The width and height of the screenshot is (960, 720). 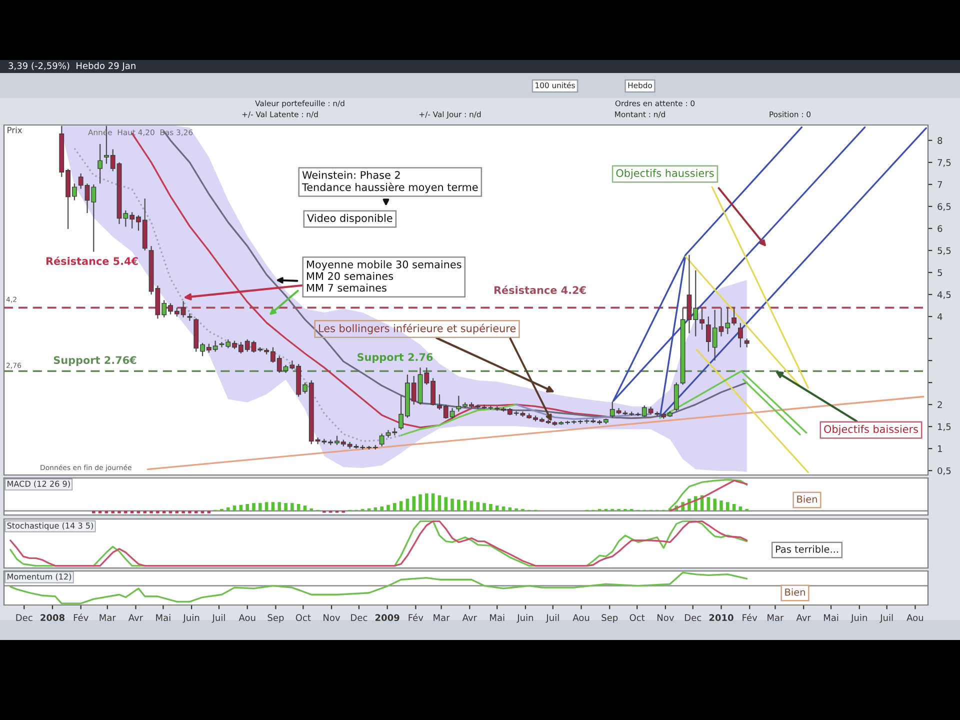 I want to click on y-tick-label: 8, so click(x=940, y=140).